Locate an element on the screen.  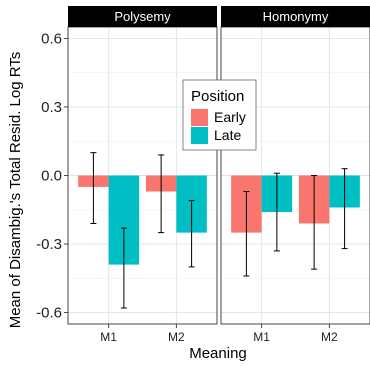
y-tick-label: 0.0 is located at coordinates (51, 176).